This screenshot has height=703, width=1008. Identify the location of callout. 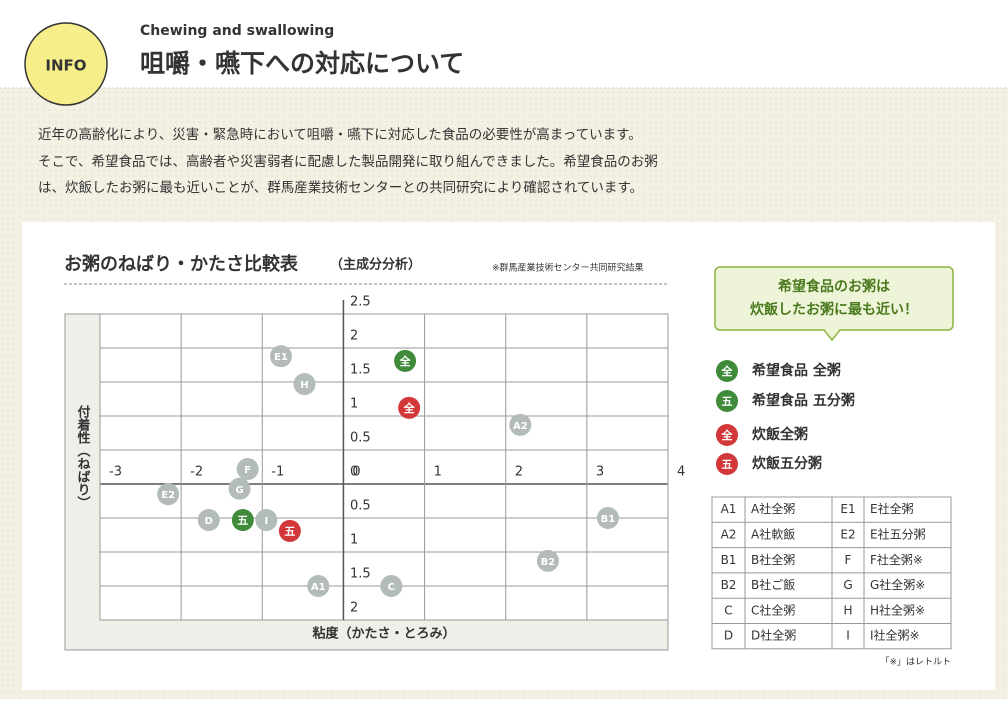
(834, 304).